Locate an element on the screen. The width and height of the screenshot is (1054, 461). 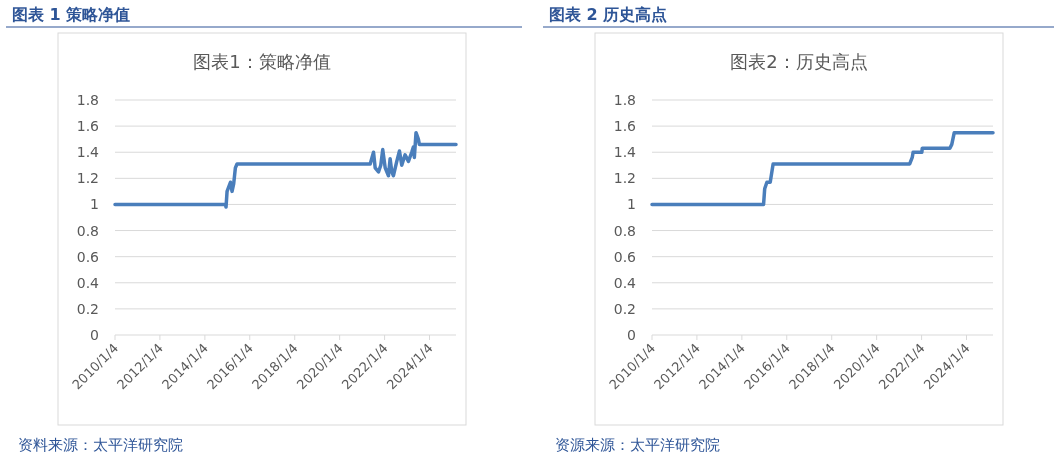
chart-title: 图表 1 策略净值 is located at coordinates (71, 14).